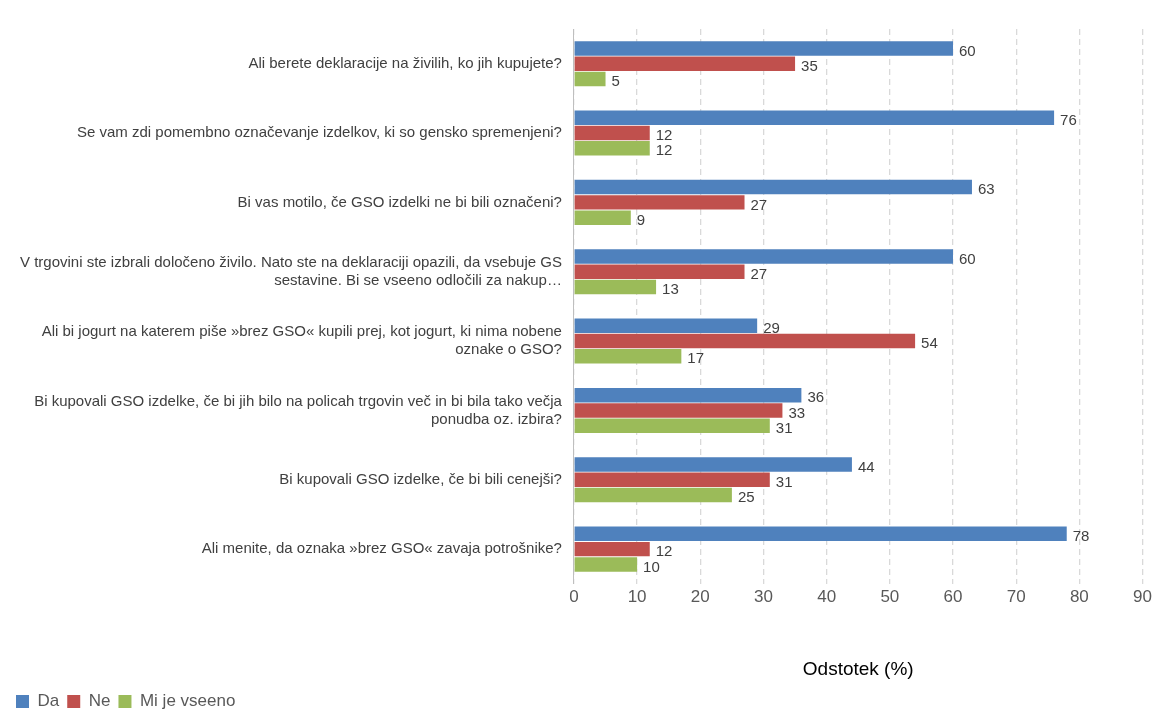 This screenshot has height=728, width=1163. What do you see at coordinates (1143, 596) in the screenshot?
I see `x-tick-label: 90` at bounding box center [1143, 596].